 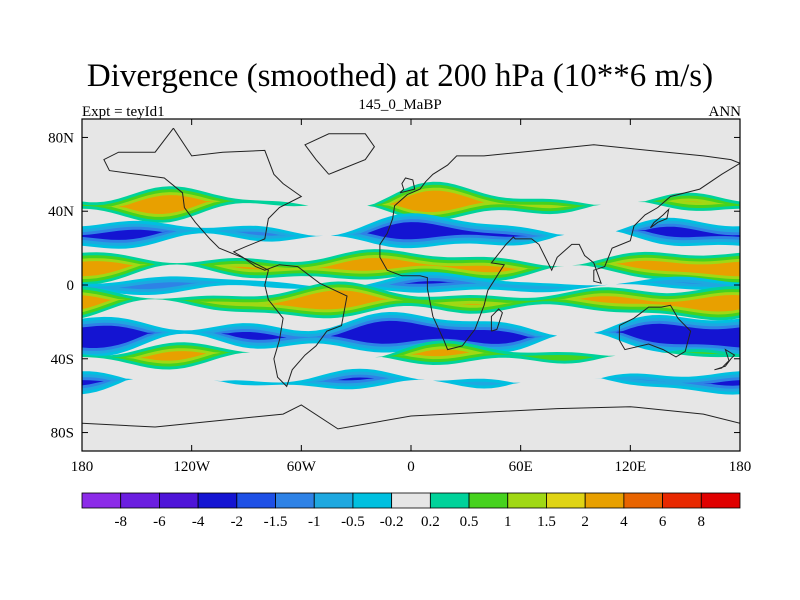 What do you see at coordinates (546, 522) in the screenshot?
I see `colorbar-label-11: 1.5` at bounding box center [546, 522].